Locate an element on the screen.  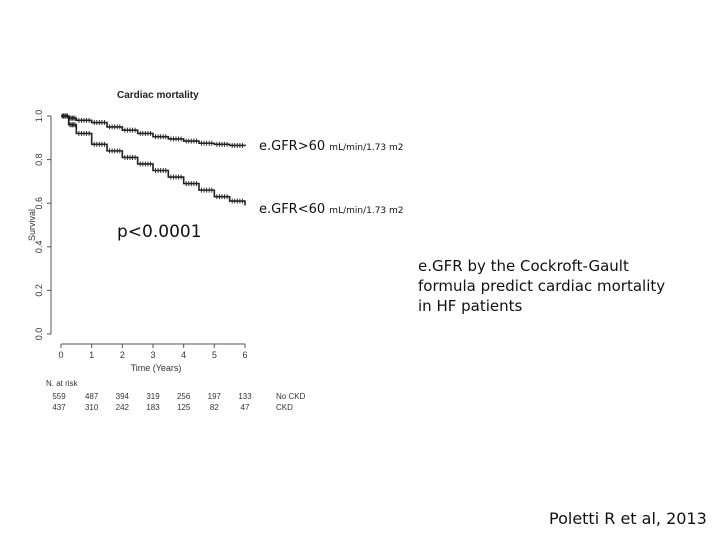
y-tick-label: 1.0 is located at coordinates (39, 116).